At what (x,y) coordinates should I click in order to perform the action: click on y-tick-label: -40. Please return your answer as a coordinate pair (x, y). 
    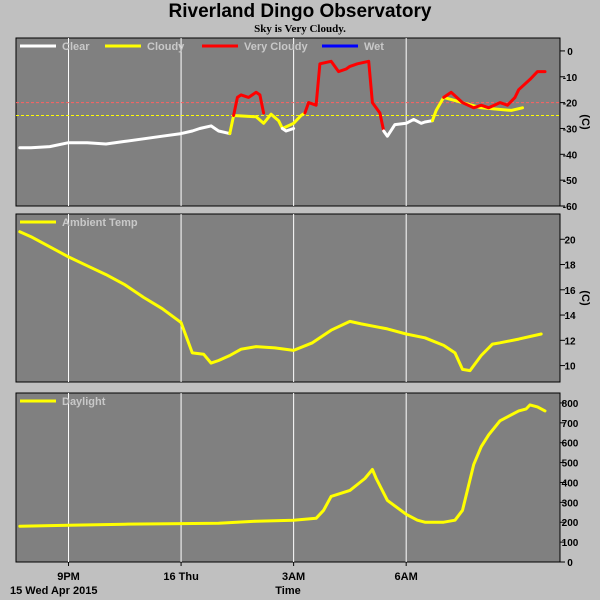
    Looking at the image, I should click on (570, 155).